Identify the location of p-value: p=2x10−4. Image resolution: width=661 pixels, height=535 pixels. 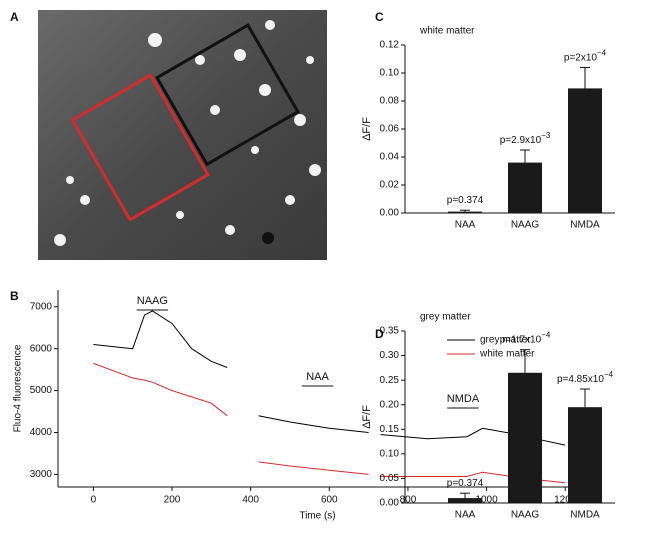
(585, 55).